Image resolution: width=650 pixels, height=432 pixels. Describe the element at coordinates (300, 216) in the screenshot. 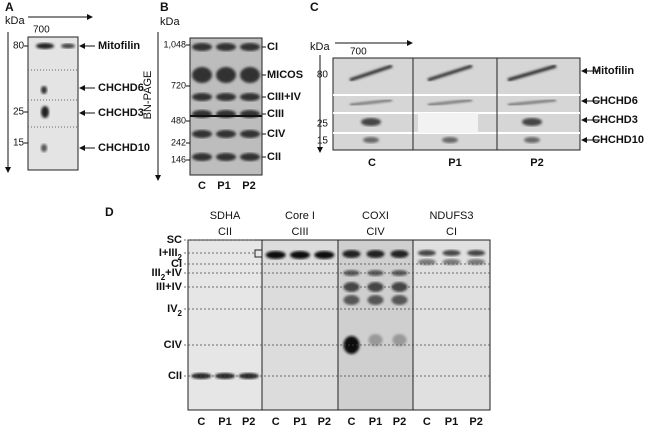

I see `antibody-label: Core I` at that location.